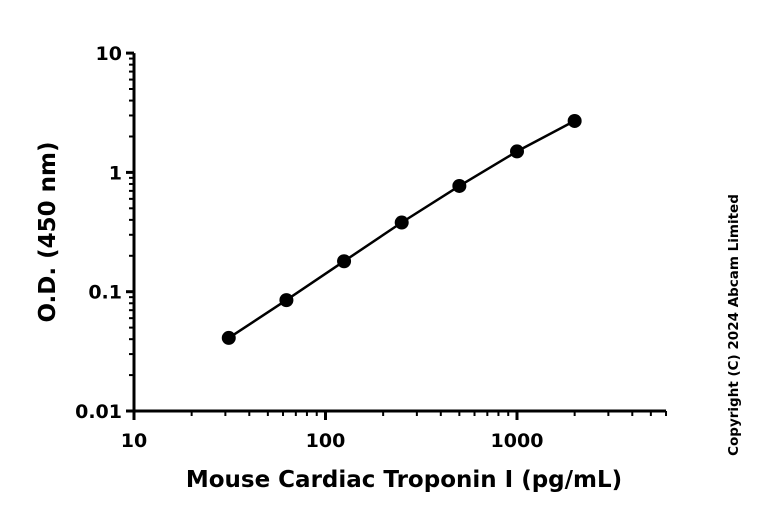  Describe the element at coordinates (109, 54) in the screenshot. I see `y-tick-label: 10` at that location.